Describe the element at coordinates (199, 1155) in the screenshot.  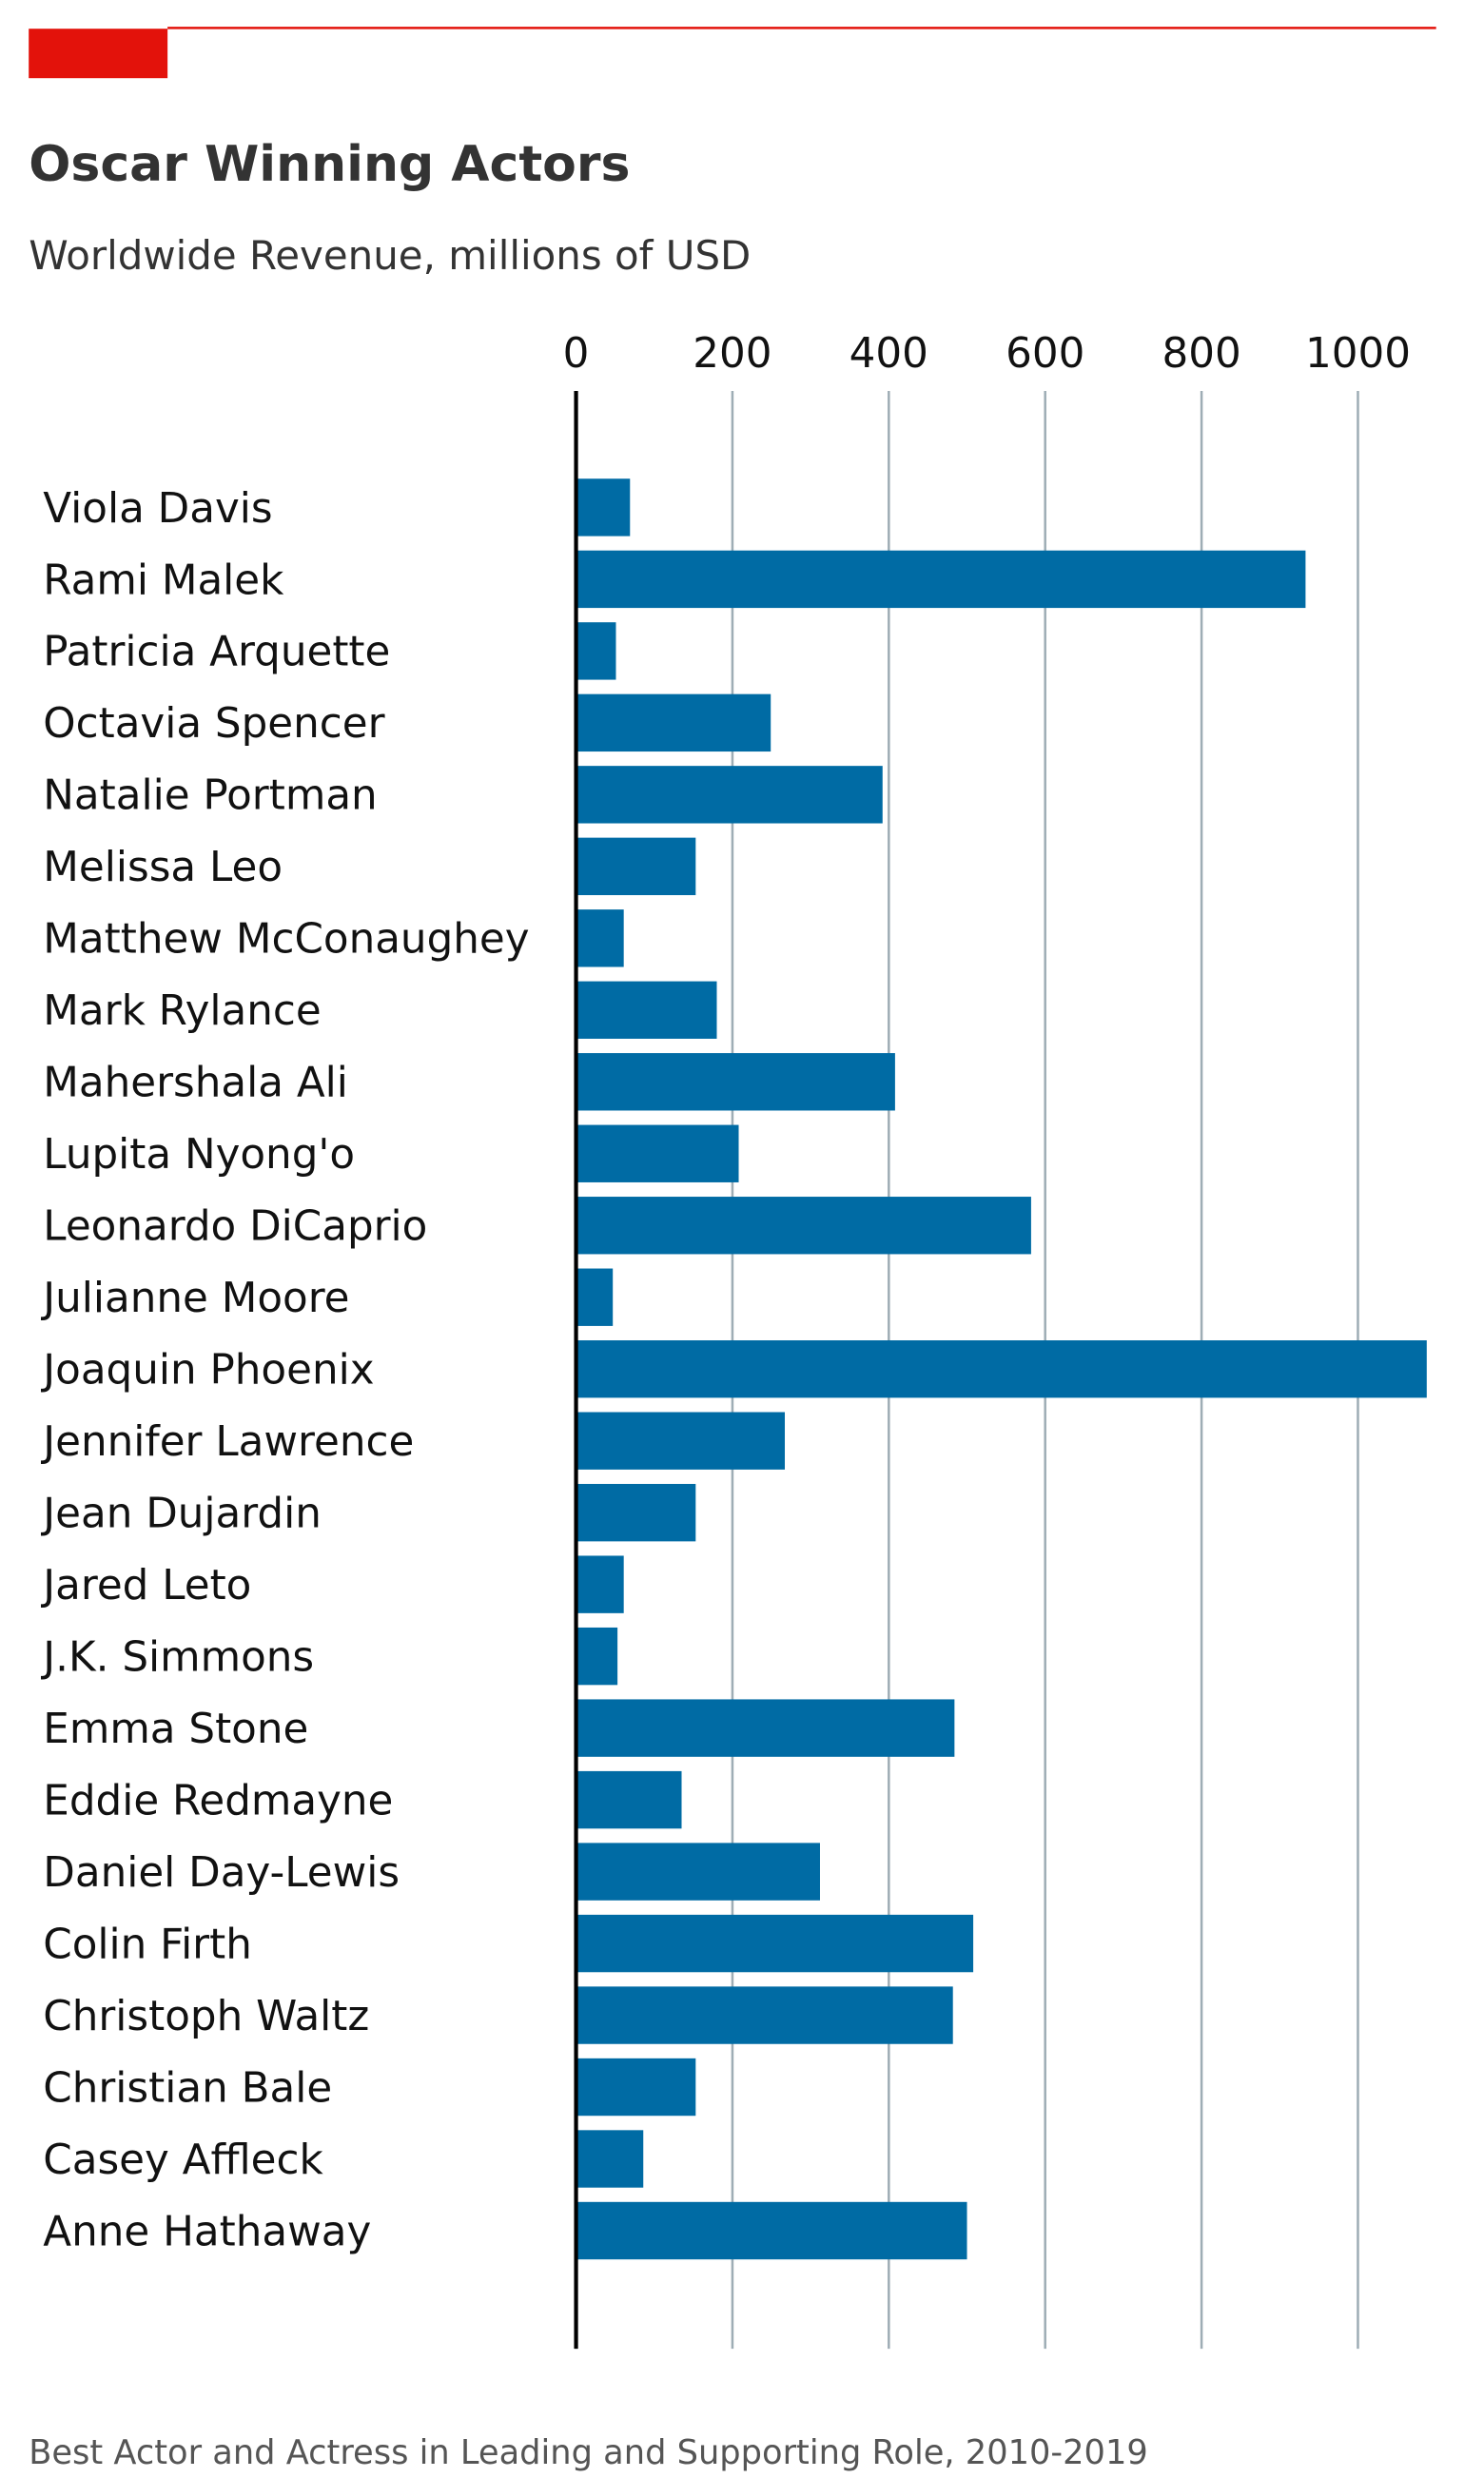
I see `y-tick-label: Lupita Nyong'o` at that location.